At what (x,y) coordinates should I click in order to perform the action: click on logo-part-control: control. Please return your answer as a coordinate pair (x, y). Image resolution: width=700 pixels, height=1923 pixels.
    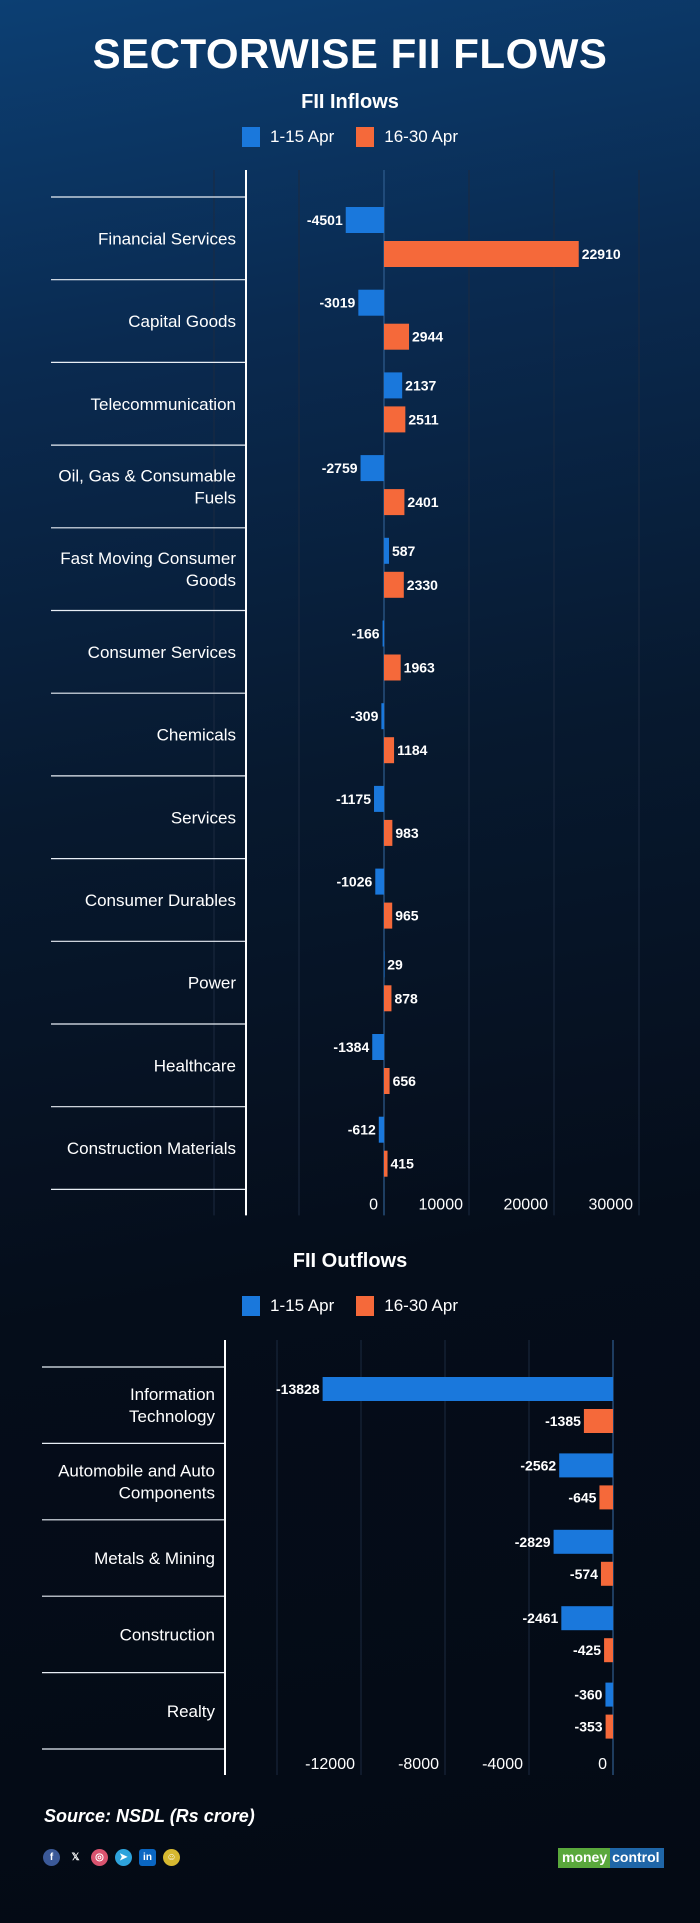
    Looking at the image, I should click on (637, 1858).